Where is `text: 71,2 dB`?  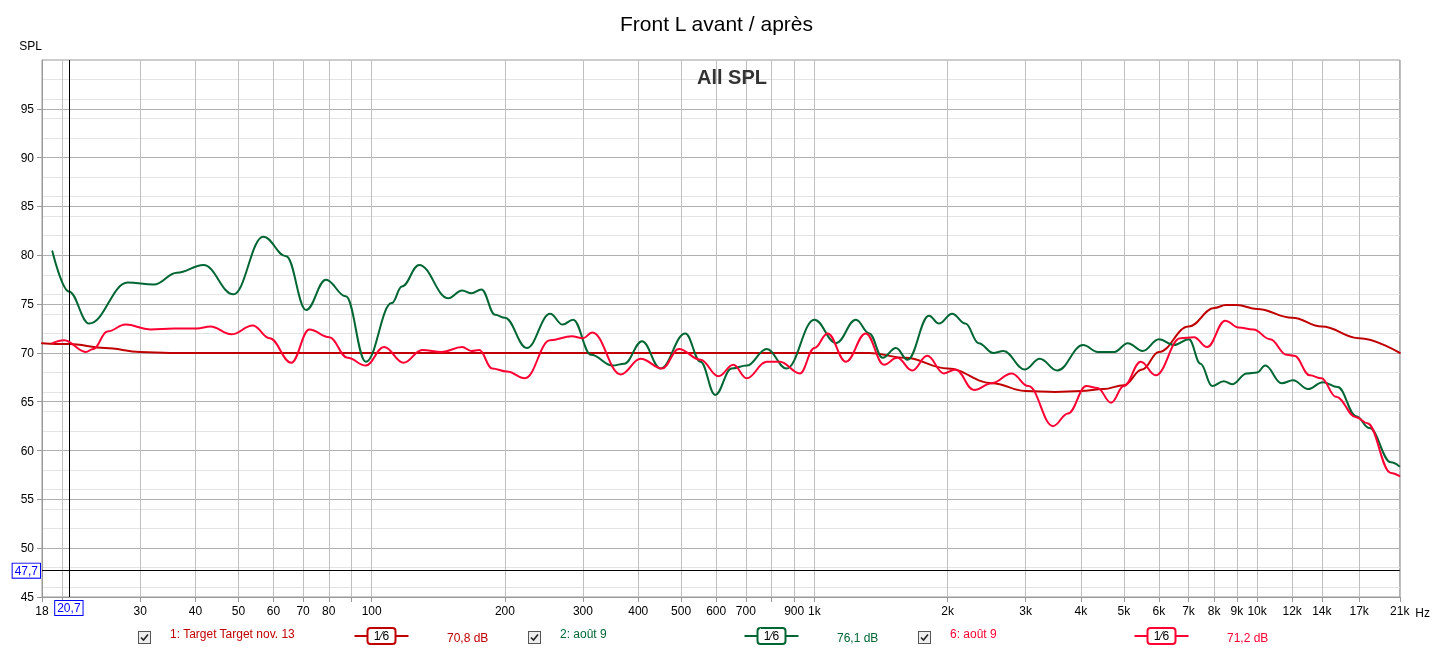
text: 71,2 dB is located at coordinates (1248, 638).